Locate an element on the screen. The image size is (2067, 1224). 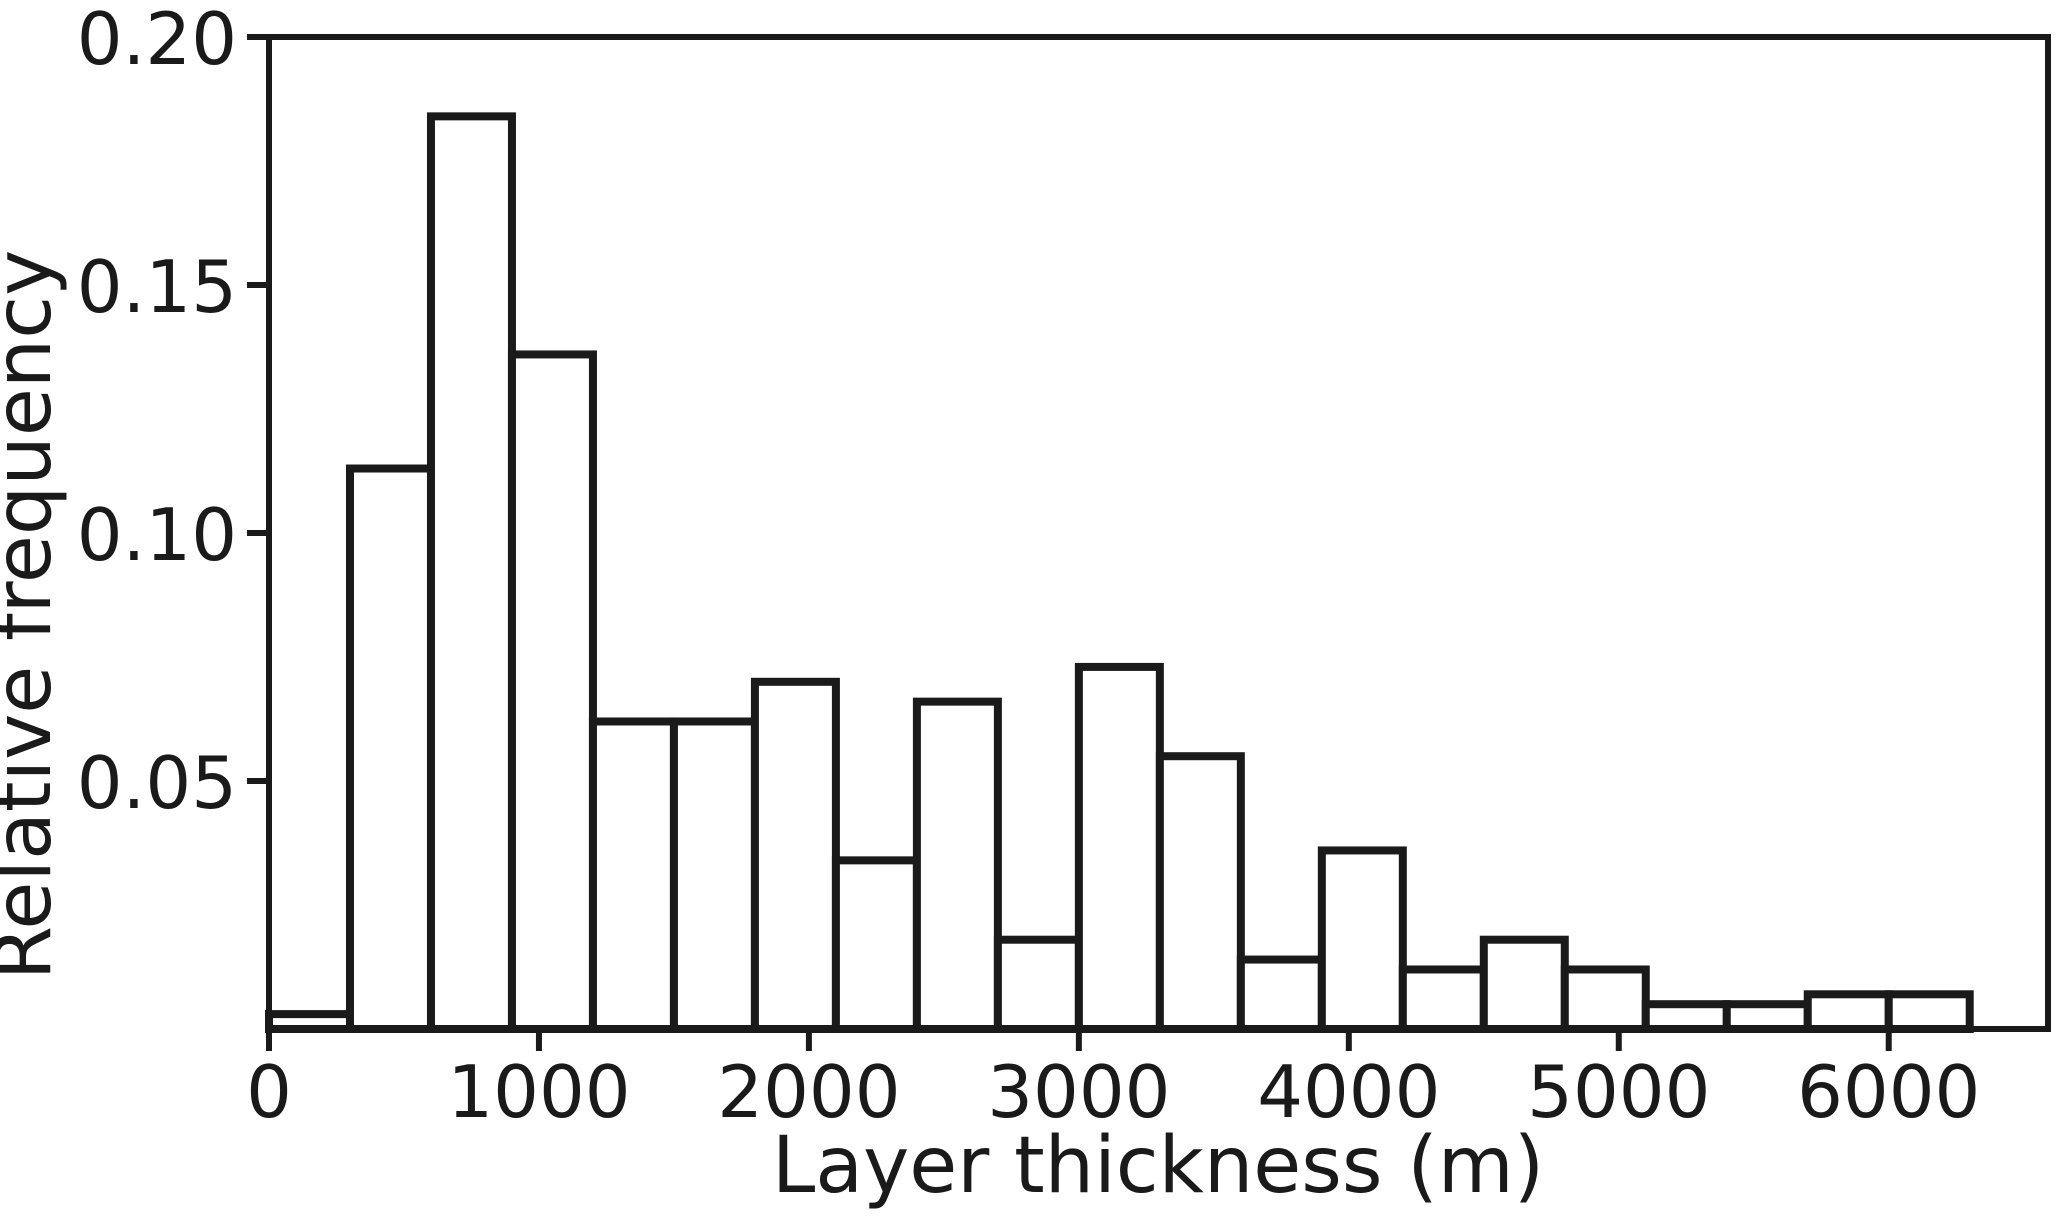
x-axis-ticks: 0 1000 2000 3000 4000 5000 6000 is located at coordinates (1113, 1083).